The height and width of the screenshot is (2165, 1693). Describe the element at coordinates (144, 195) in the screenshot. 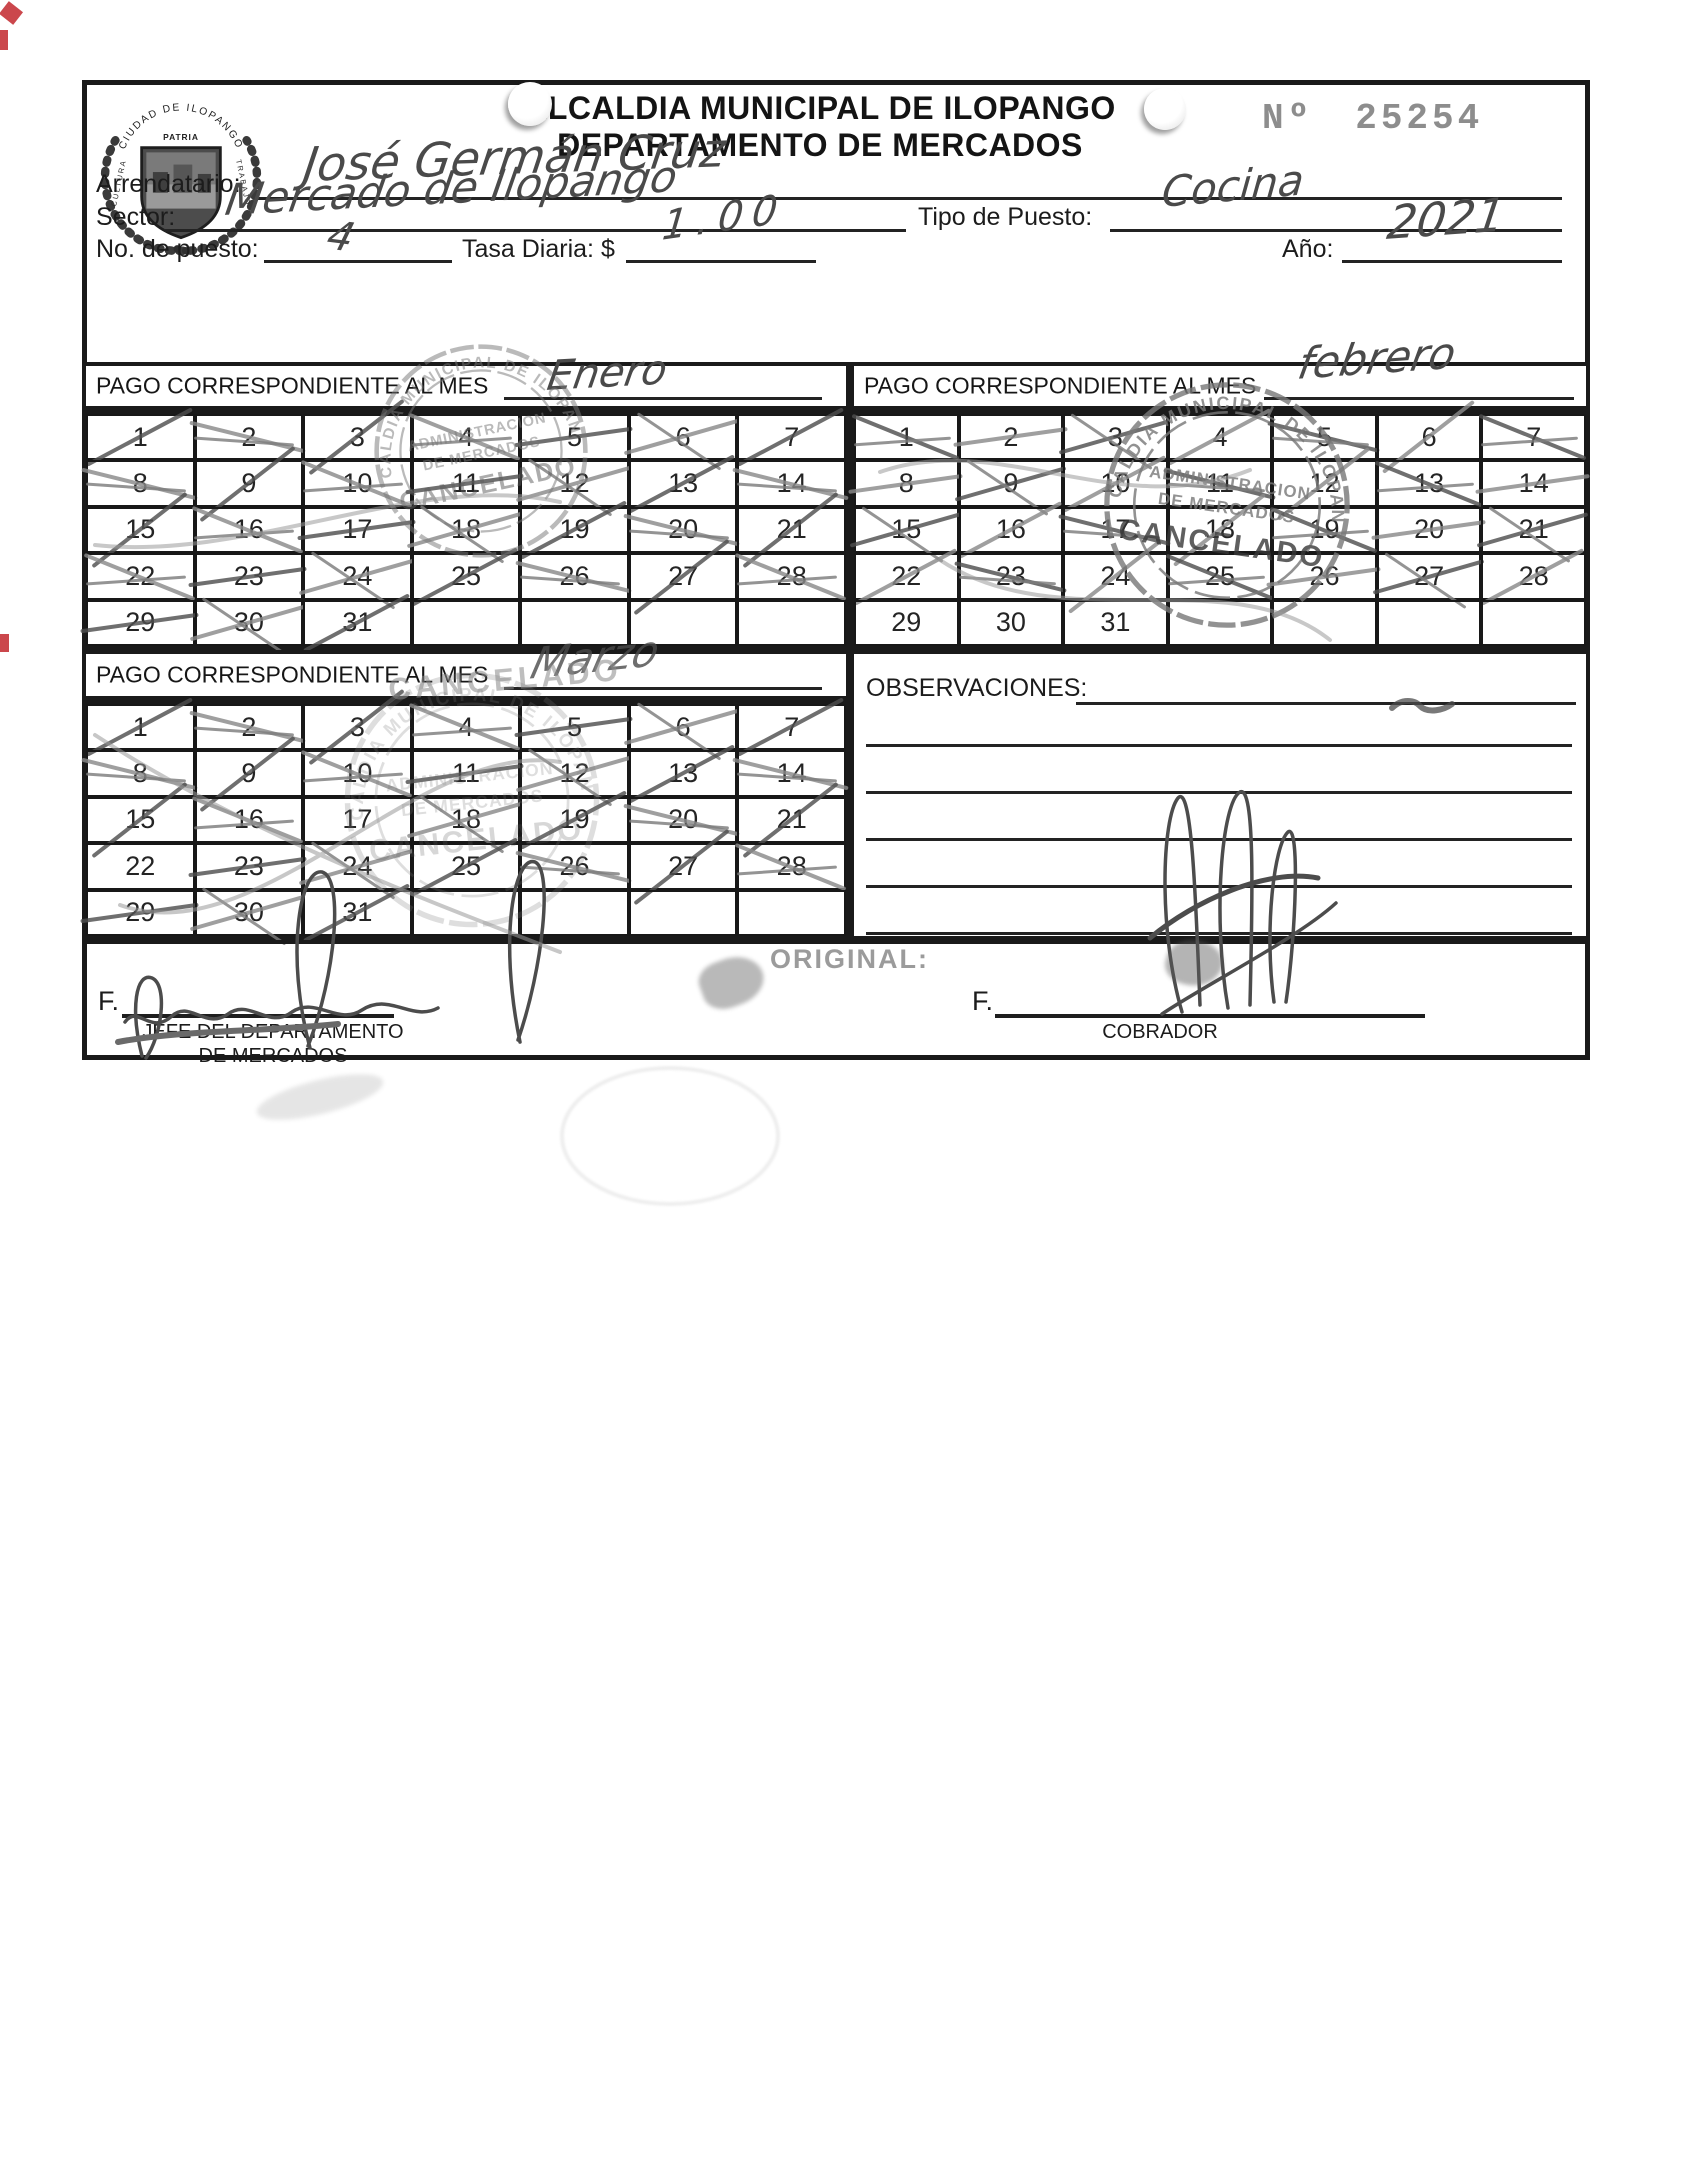

I see `wreath-left` at that location.